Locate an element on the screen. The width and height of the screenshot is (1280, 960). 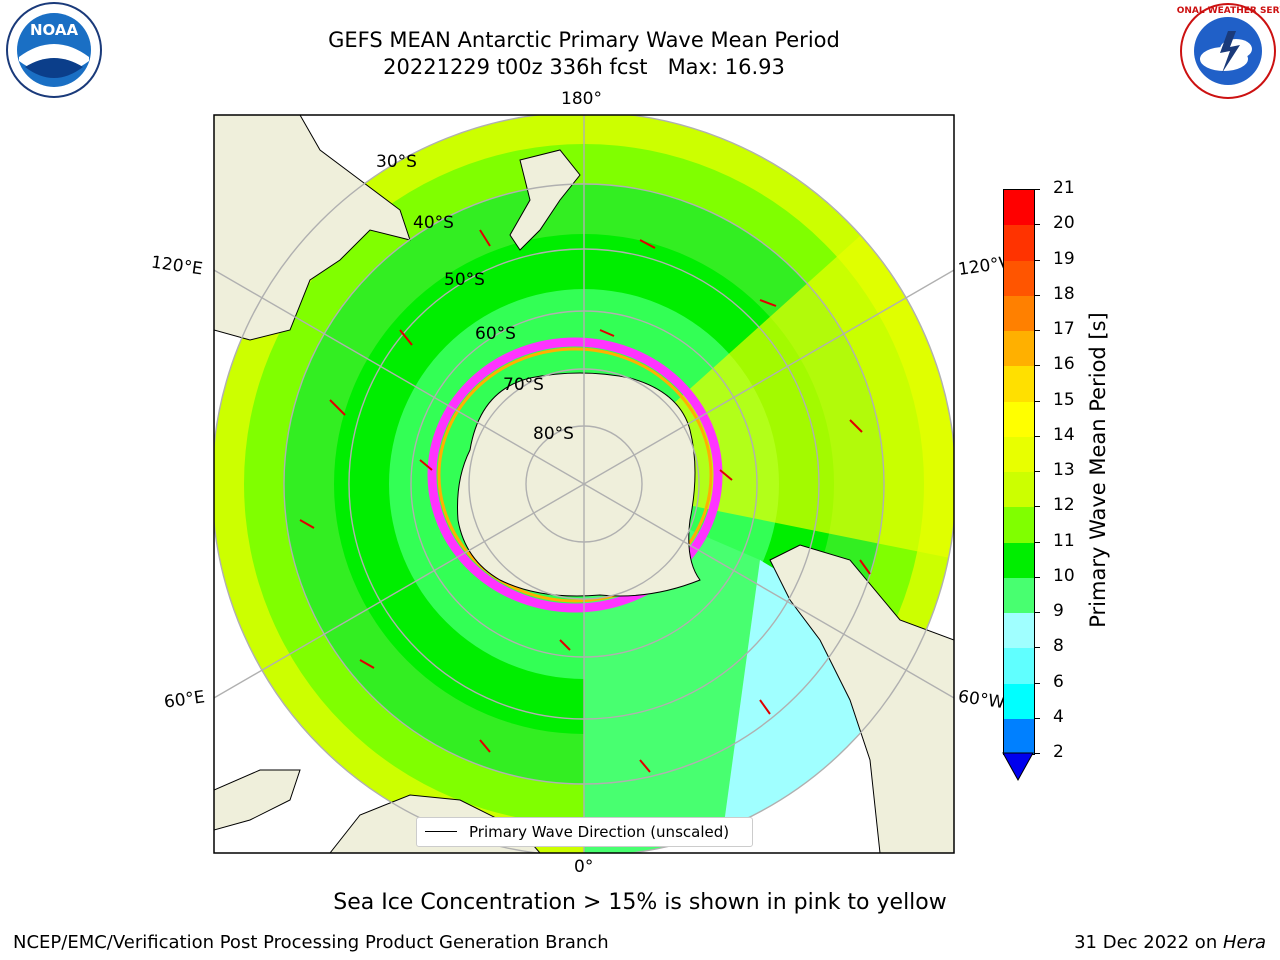
lat-label-40s: 40°S is located at coordinates (433, 223).